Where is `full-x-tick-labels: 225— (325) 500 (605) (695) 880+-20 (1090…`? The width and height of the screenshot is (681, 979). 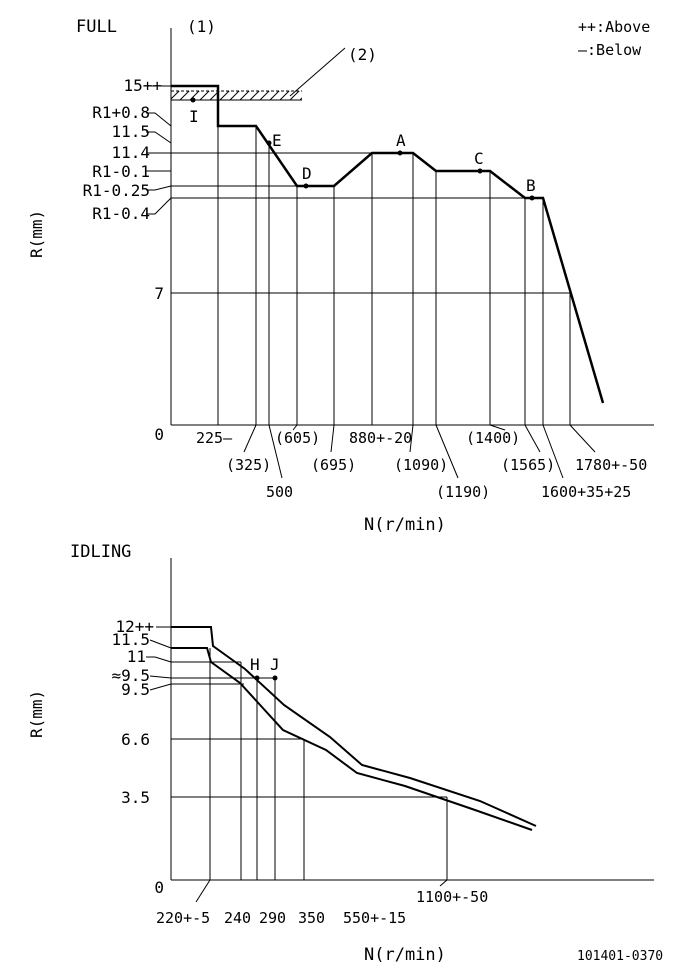
full-x-tick-labels: 225— (325) 500 (605) (695) 880+-20 (1090… is located at coordinates (421, 465).